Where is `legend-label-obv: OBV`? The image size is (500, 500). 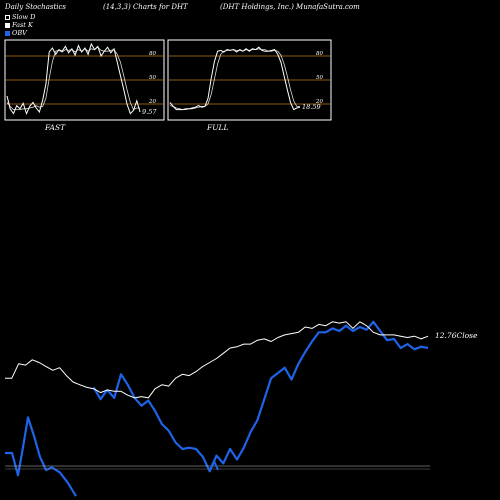
legend-label-obv: OBV is located at coordinates (19, 33).